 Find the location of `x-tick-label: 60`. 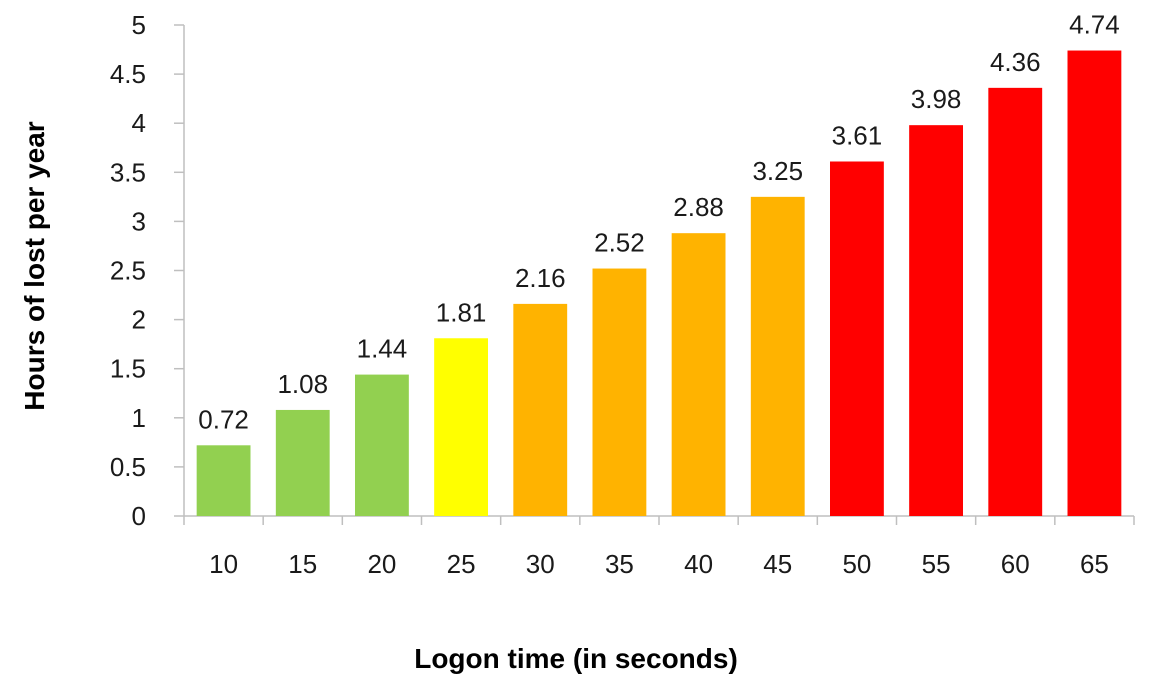

x-tick-label: 60 is located at coordinates (1015, 564).